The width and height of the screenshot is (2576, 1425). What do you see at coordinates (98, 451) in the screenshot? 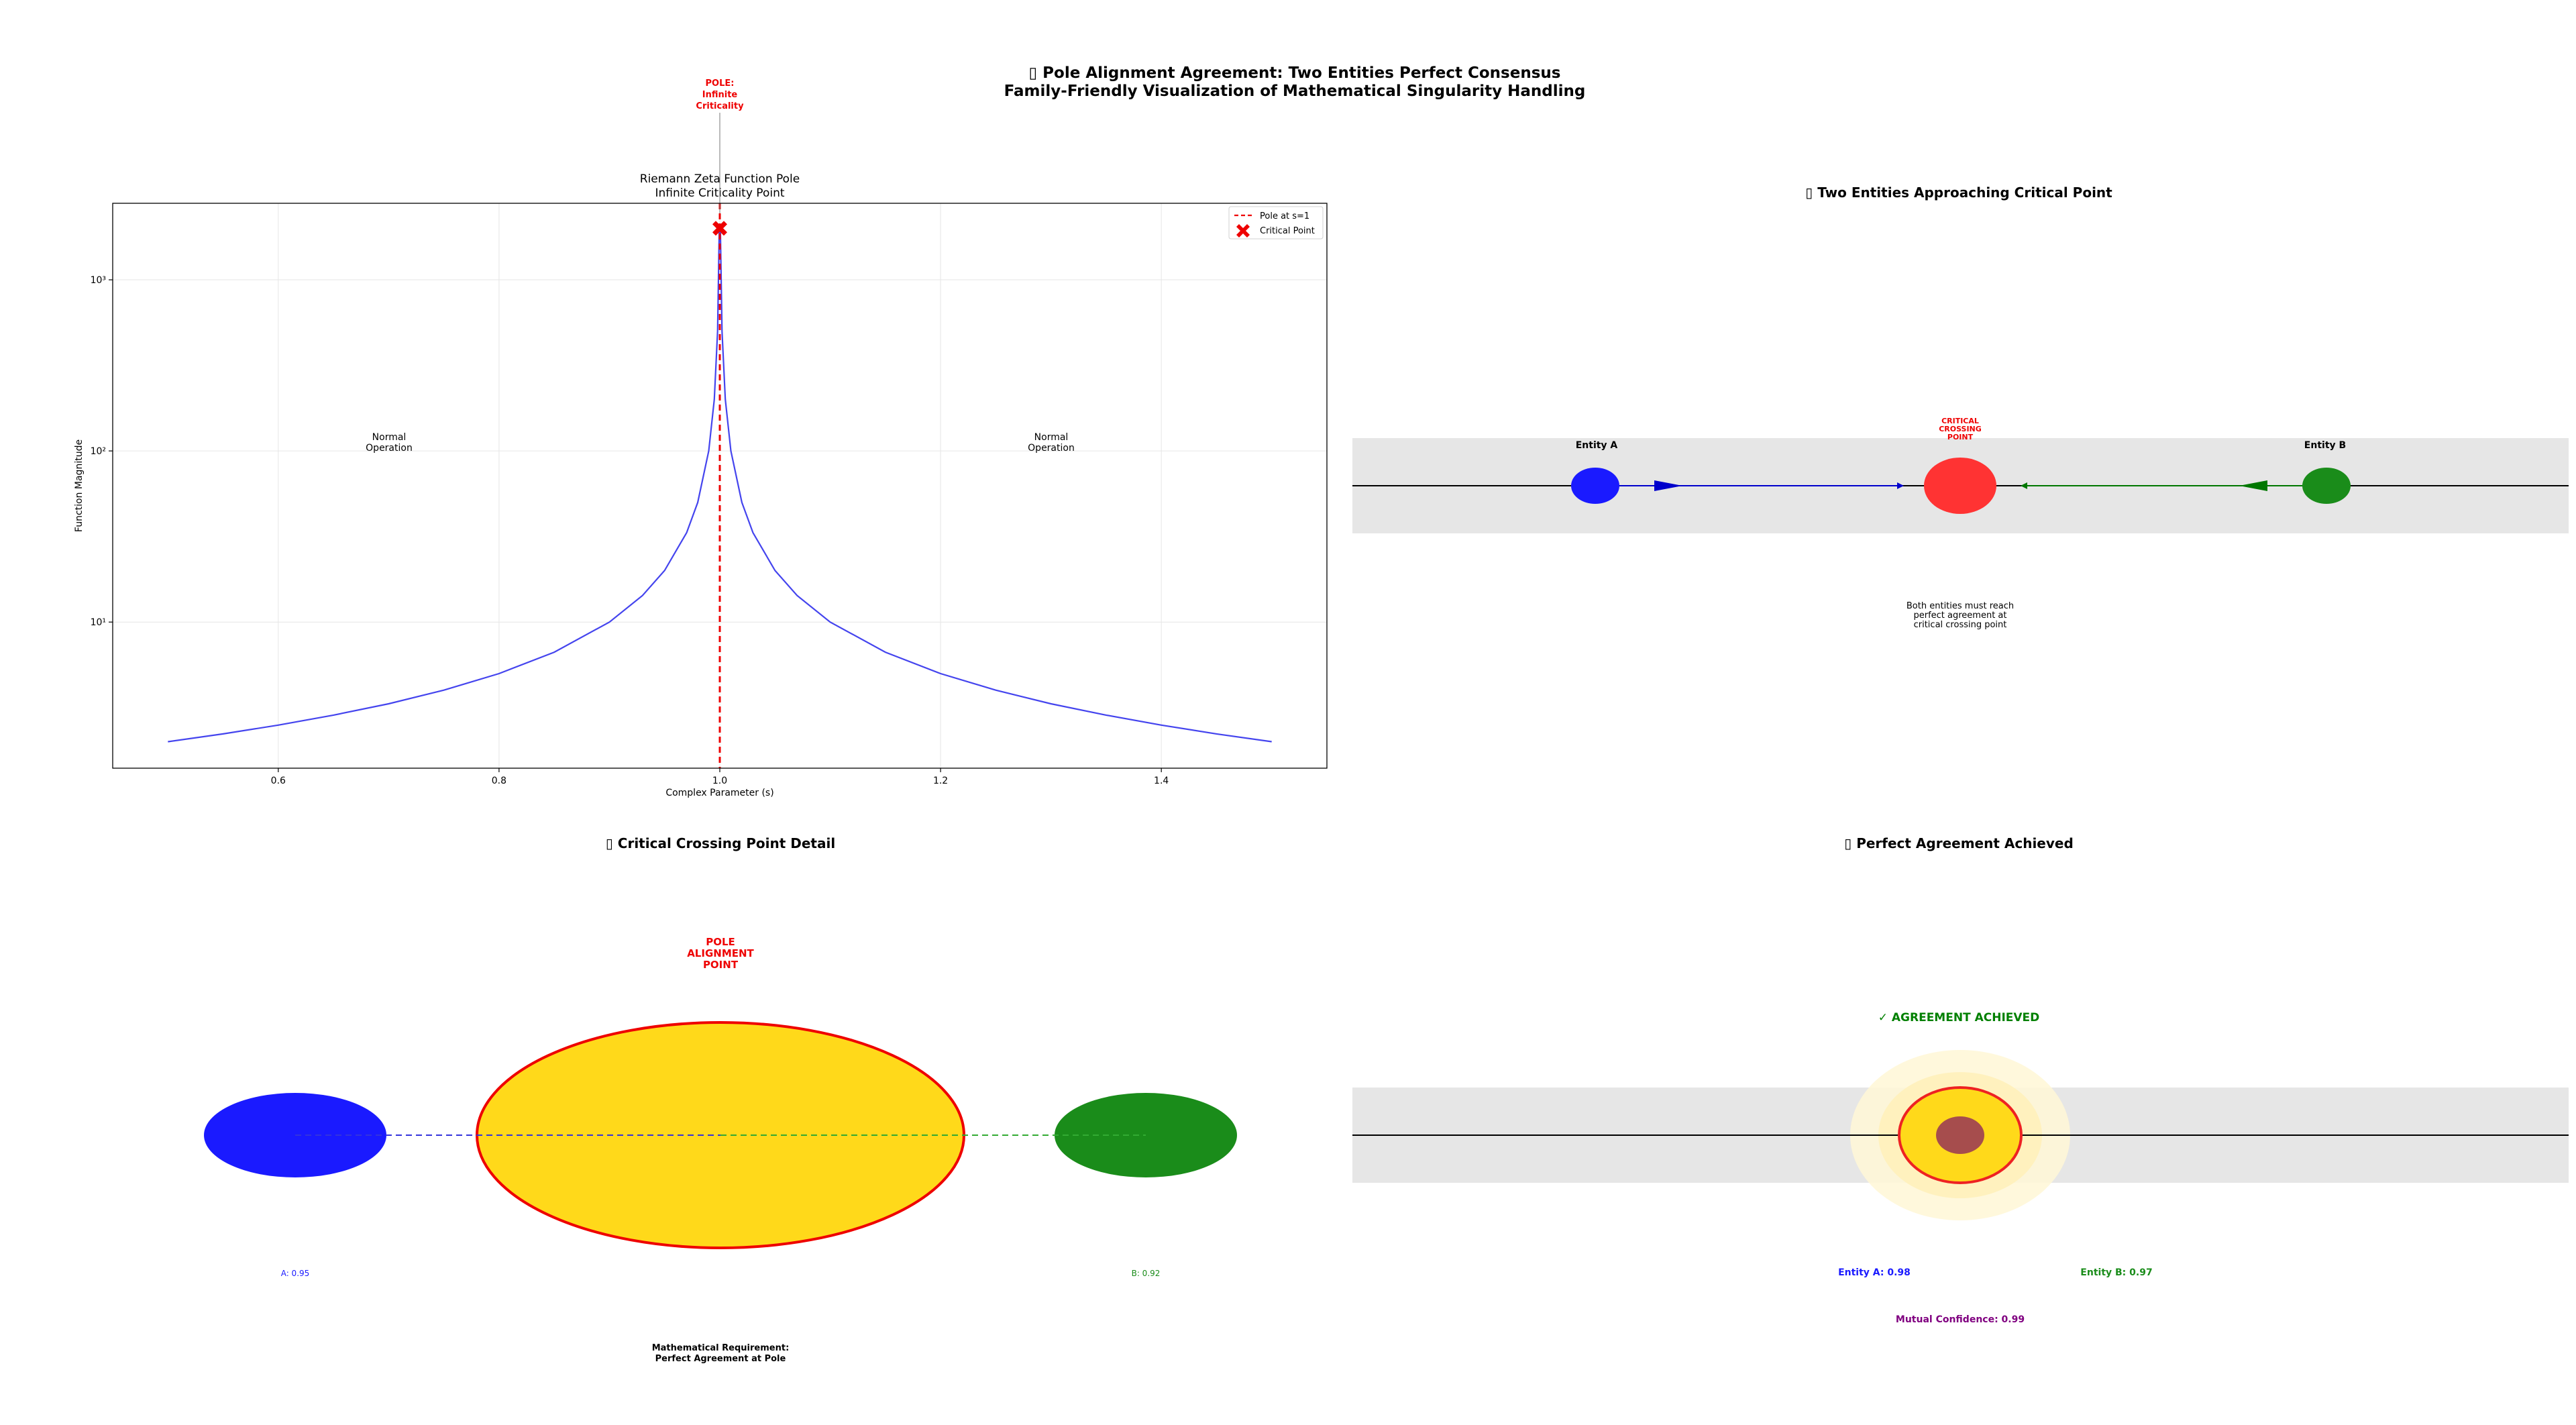
I see `y-tick-label: 10²` at bounding box center [98, 451].